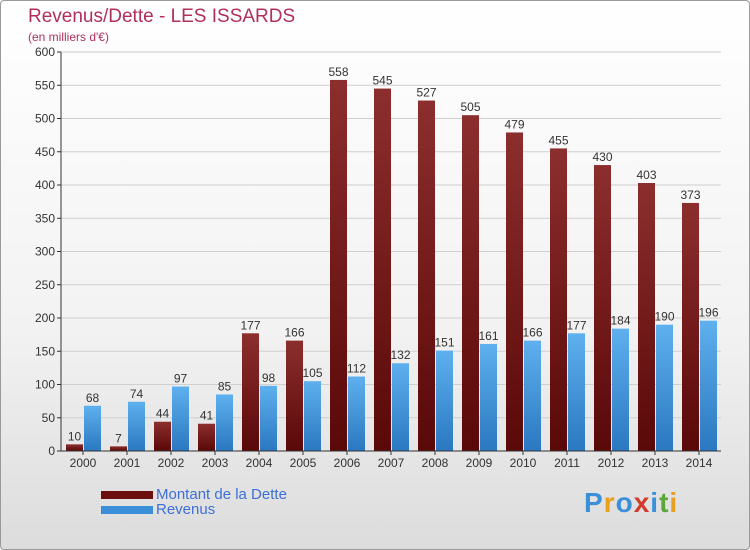  Describe the element at coordinates (620, 389) in the screenshot. I see `bar-revenus-2012` at that location.